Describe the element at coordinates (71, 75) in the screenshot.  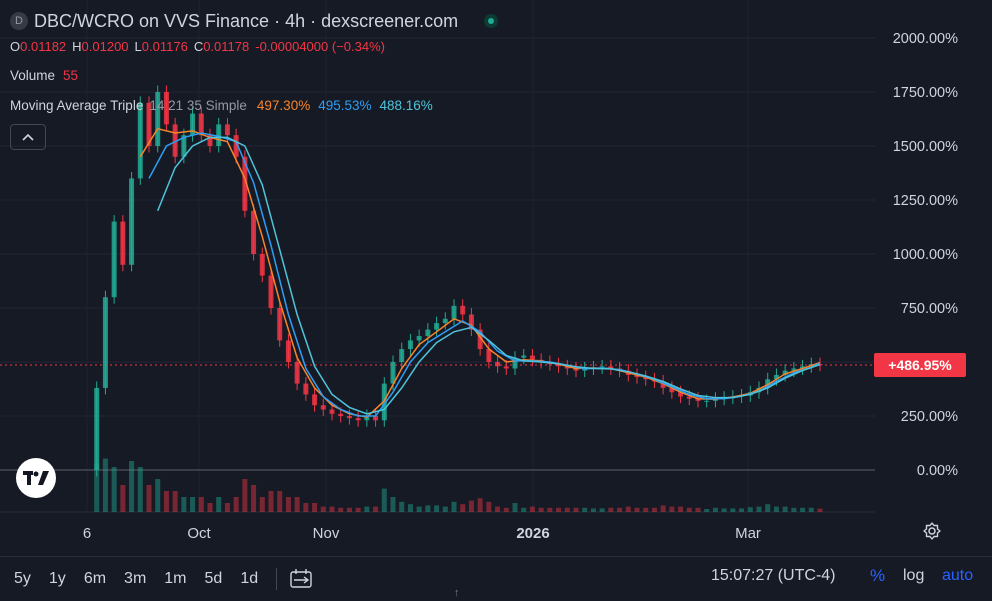
I see `volume-value: 55` at that location.